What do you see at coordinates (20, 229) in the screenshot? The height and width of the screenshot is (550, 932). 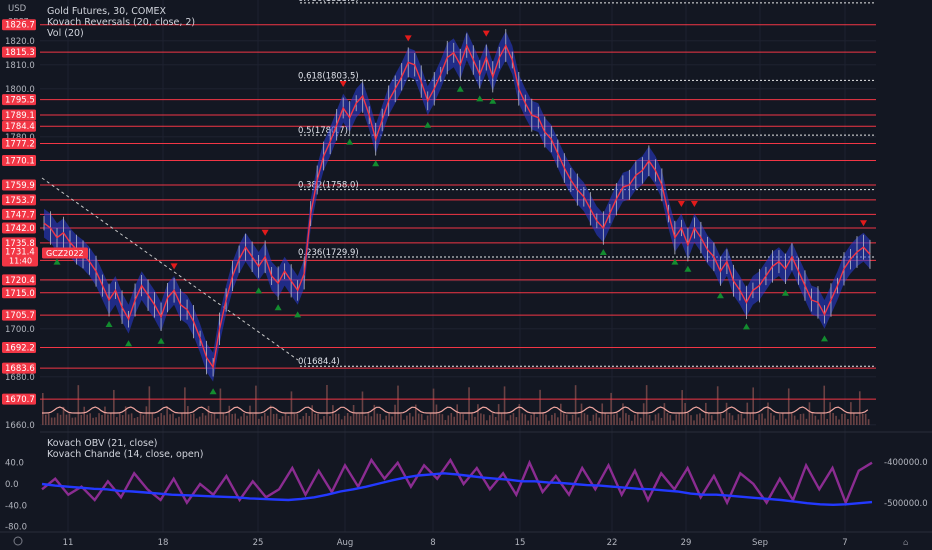 I see `level-price-label: 1742.0` at bounding box center [20, 229].